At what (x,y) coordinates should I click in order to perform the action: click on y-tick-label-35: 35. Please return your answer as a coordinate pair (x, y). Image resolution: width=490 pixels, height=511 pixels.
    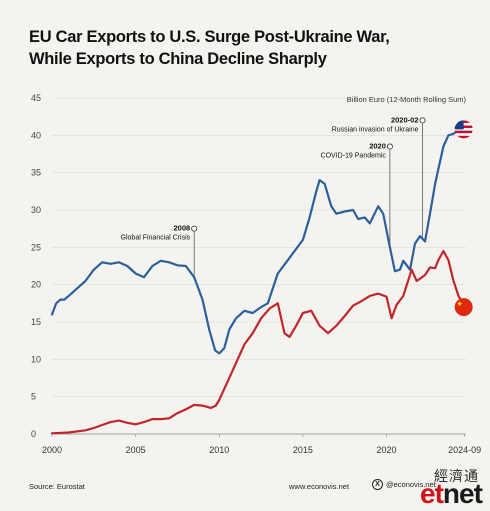
    Looking at the image, I should click on (36, 173).